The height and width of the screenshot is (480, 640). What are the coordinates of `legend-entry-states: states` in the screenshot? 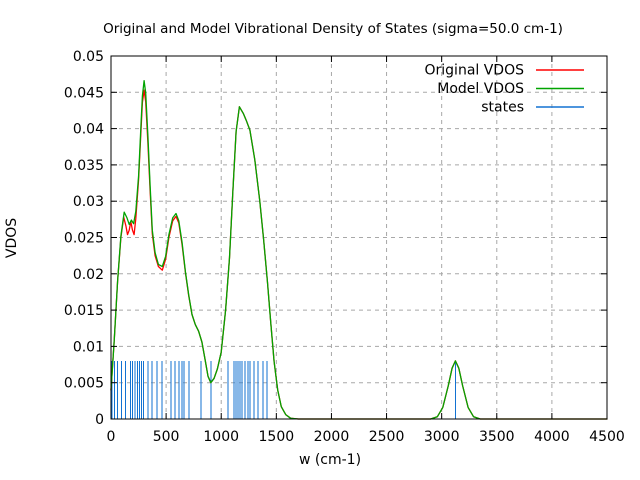 It's located at (532, 108).